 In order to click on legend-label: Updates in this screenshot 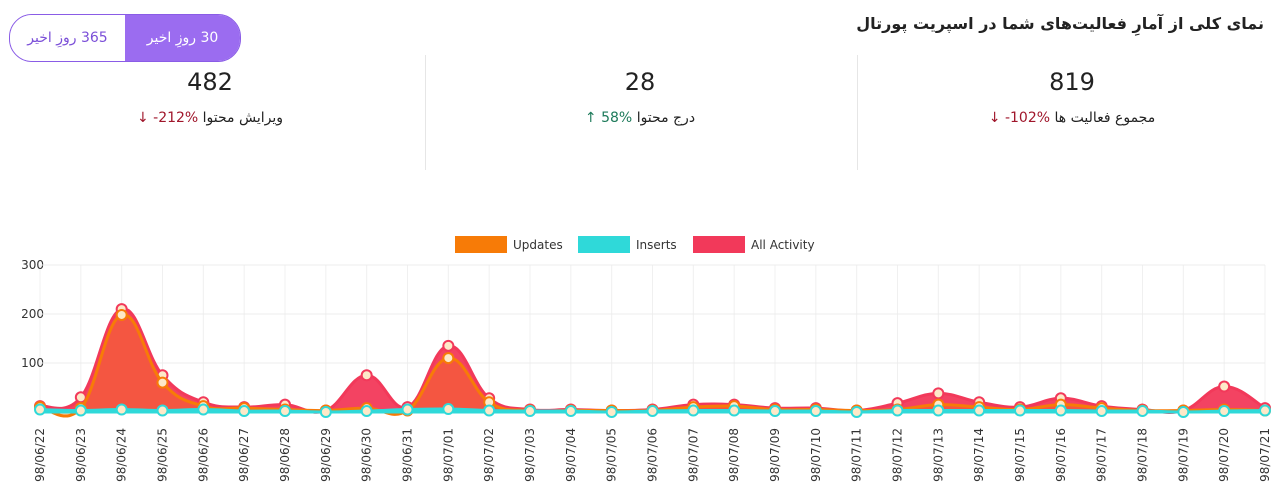, I will do `click(538, 245)`.